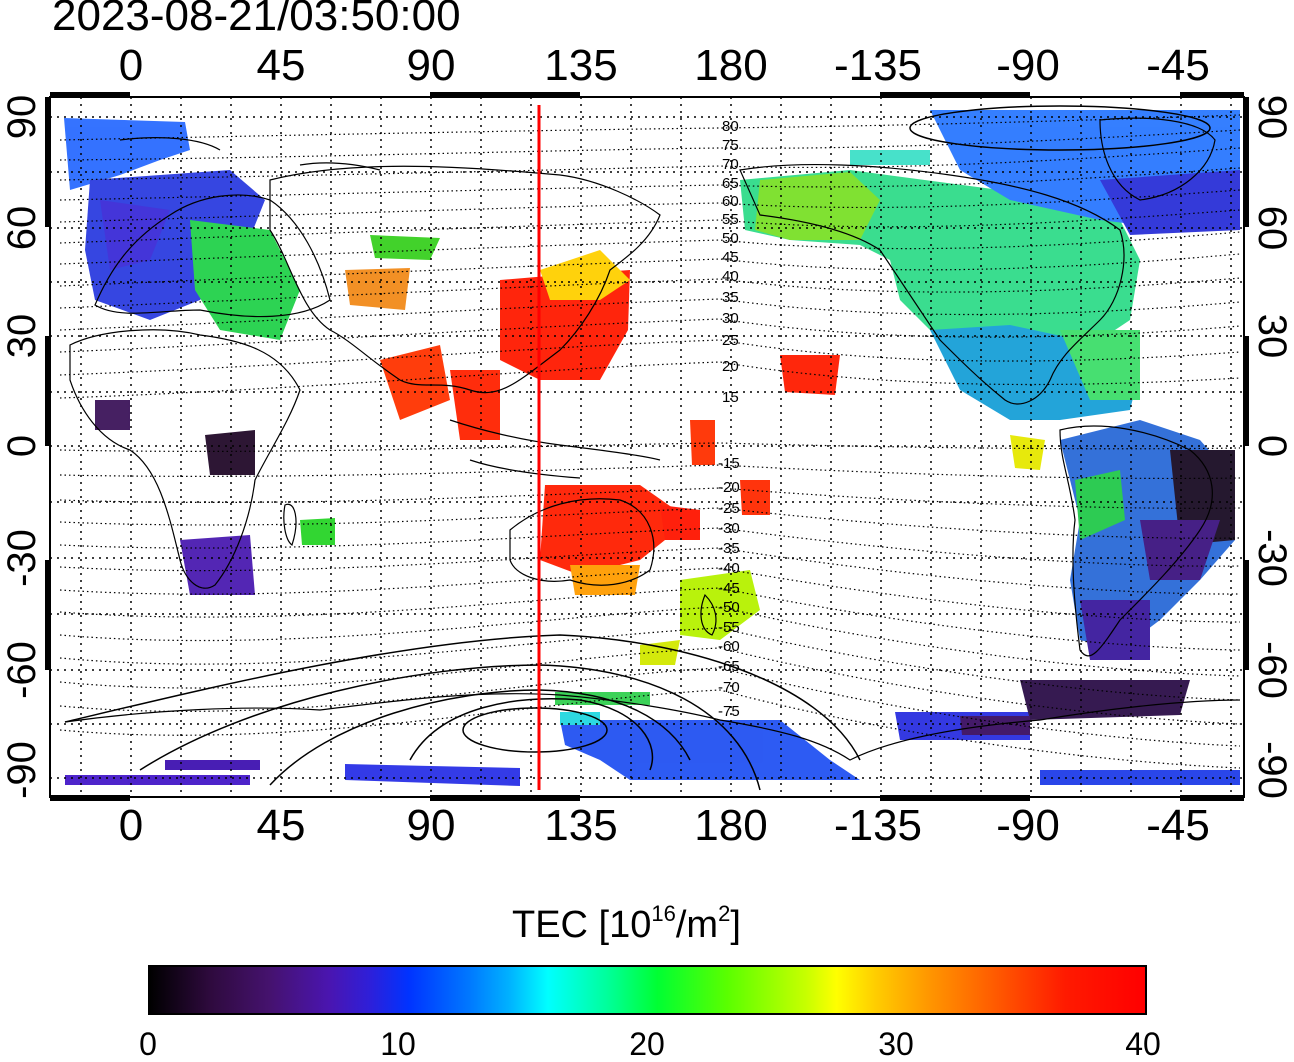 Image resolution: width=1294 pixels, height=1062 pixels. Describe the element at coordinates (730, 366) in the screenshot. I see `contour-label: 20` at that location.